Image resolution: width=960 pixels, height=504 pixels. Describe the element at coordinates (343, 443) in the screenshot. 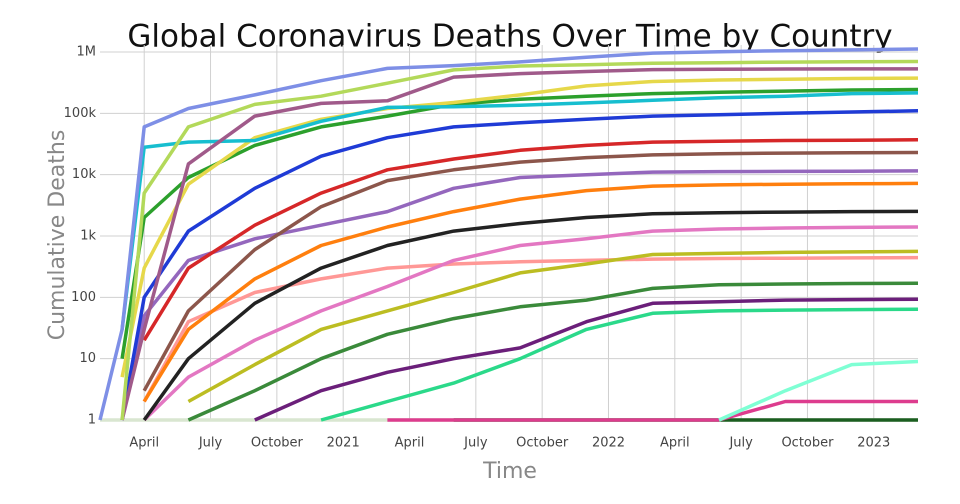

I see `x-tick-label: 2021` at that location.